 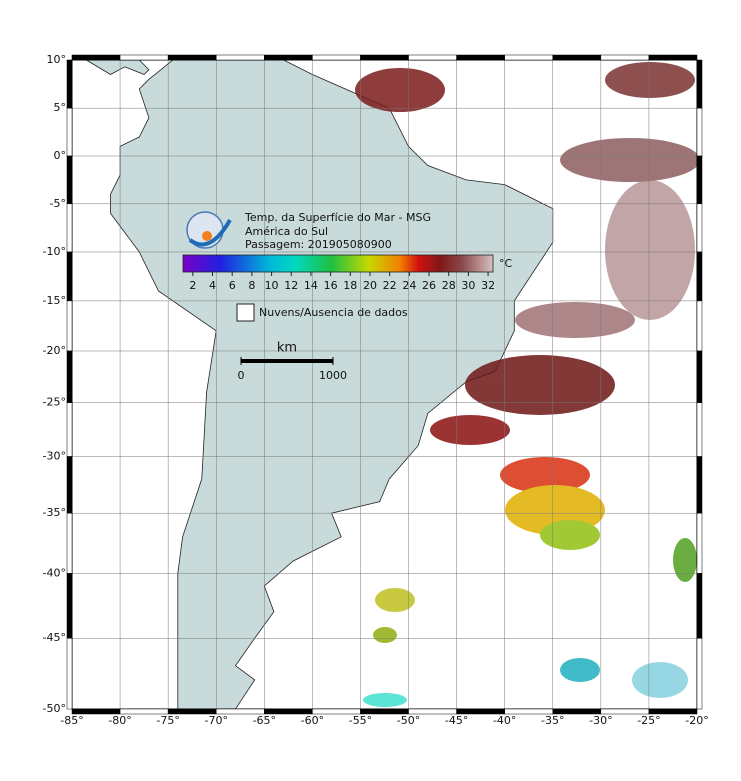 What do you see at coordinates (312, 720) in the screenshot?
I see `x-tick-label: -60°` at bounding box center [312, 720].